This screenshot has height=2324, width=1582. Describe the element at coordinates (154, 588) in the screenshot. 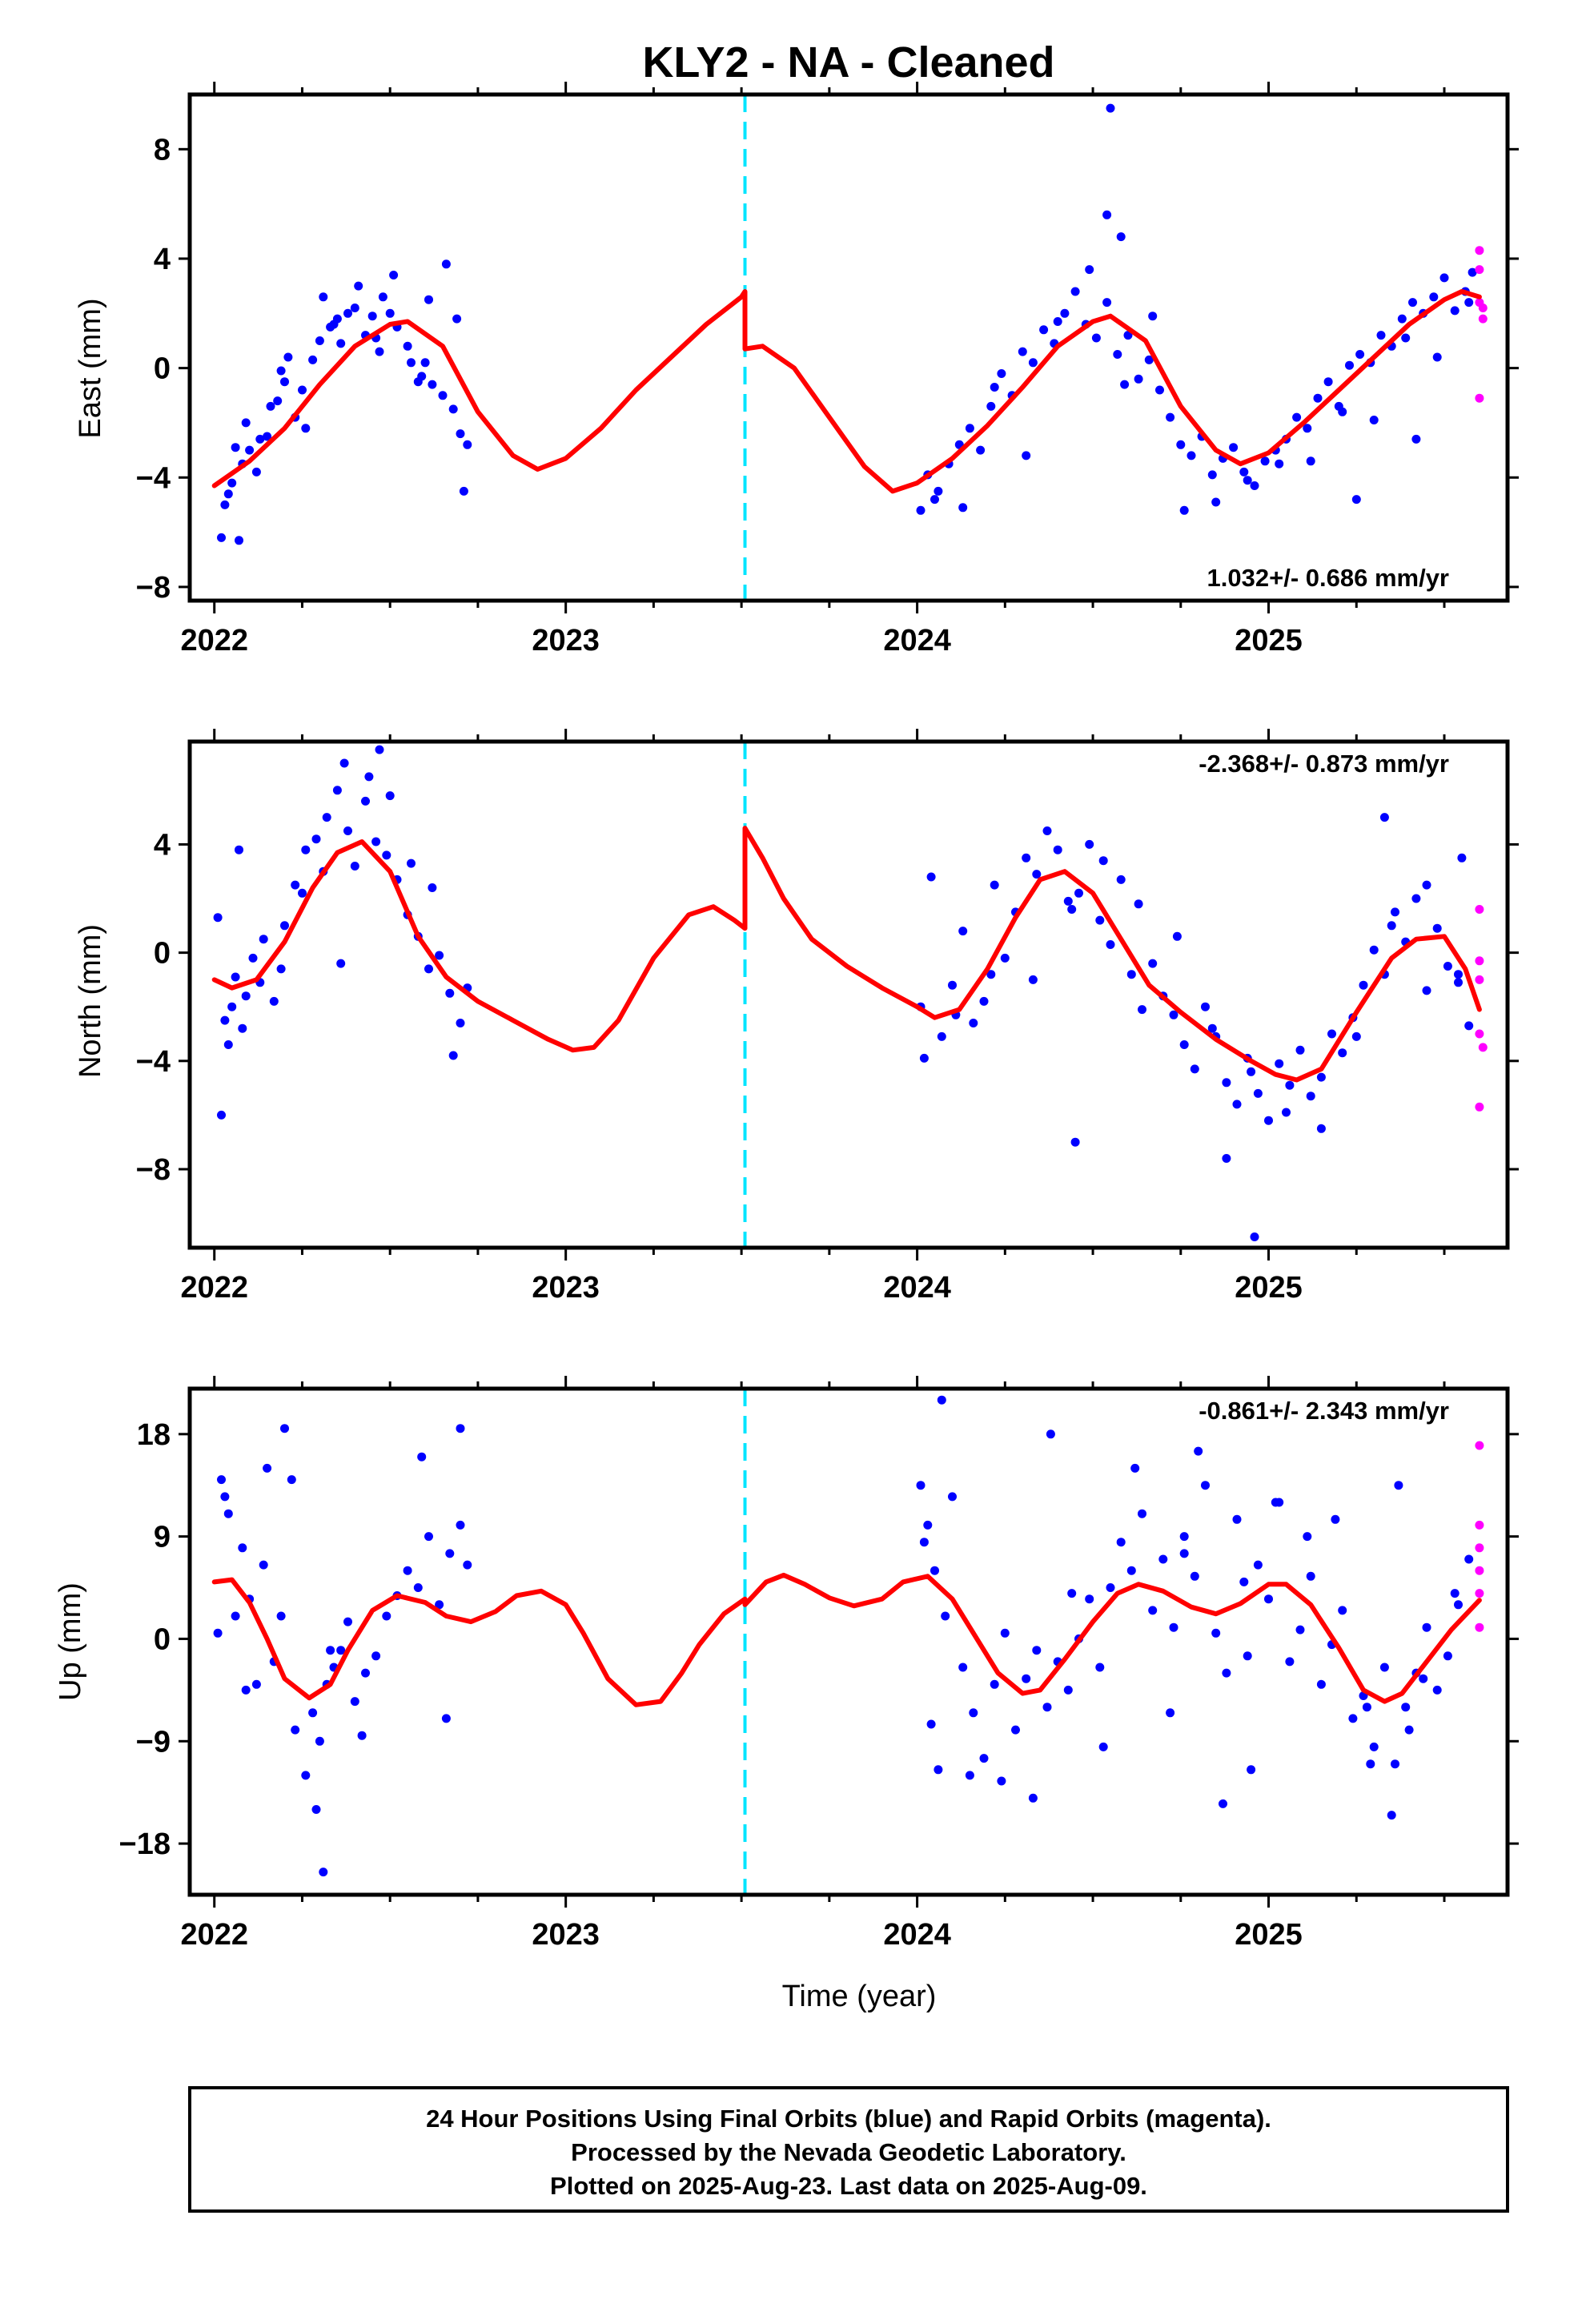

I see `y-tick-label-east: −8` at that location.